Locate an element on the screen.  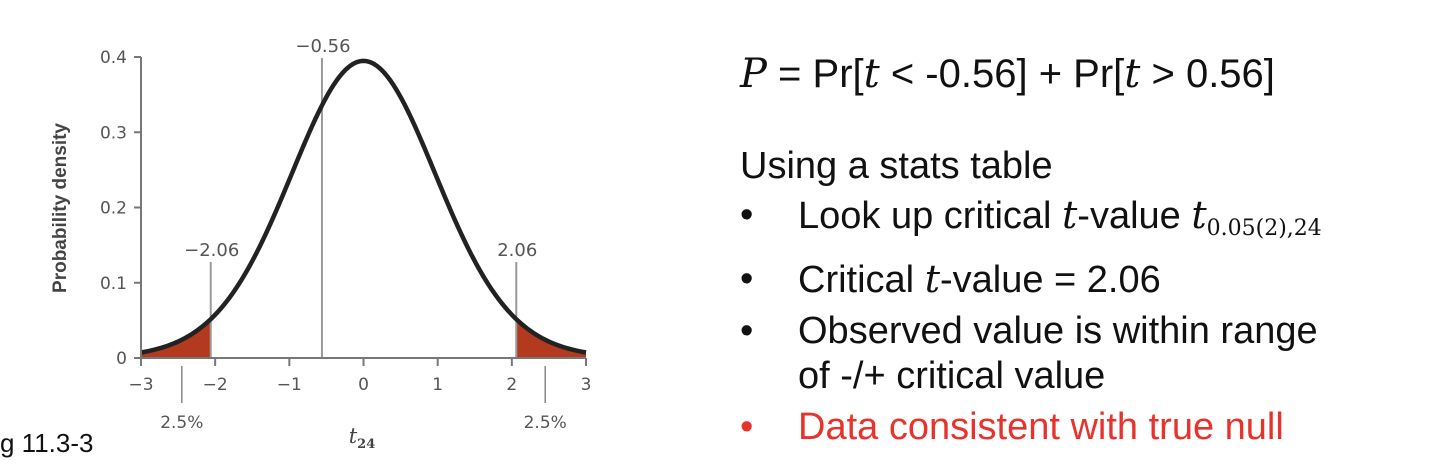
formula-p: P is located at coordinates (753, 74).